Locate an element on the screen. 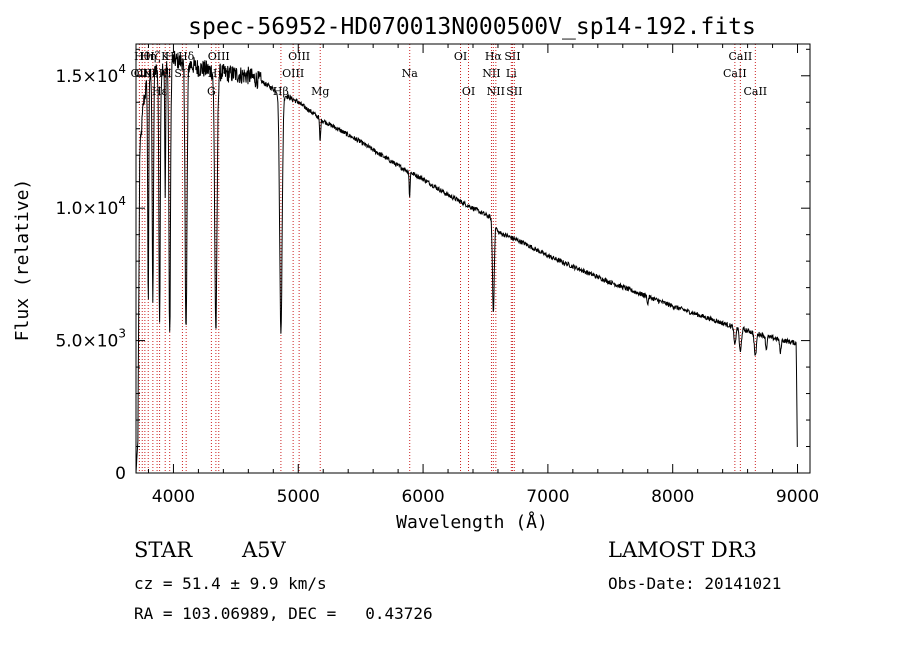  survey-name: LAMOST DR3 is located at coordinates (682, 550).